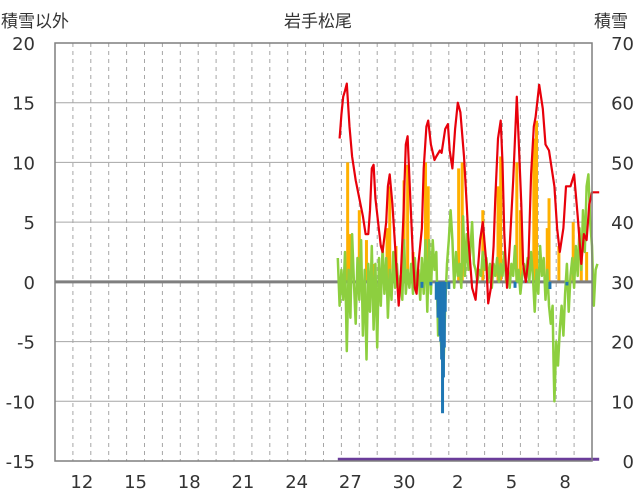 Image resolution: width=636 pixels, height=501 pixels. What do you see at coordinates (622, 104) in the screenshot?
I see `y-right-tick-label: 60` at bounding box center [622, 104].